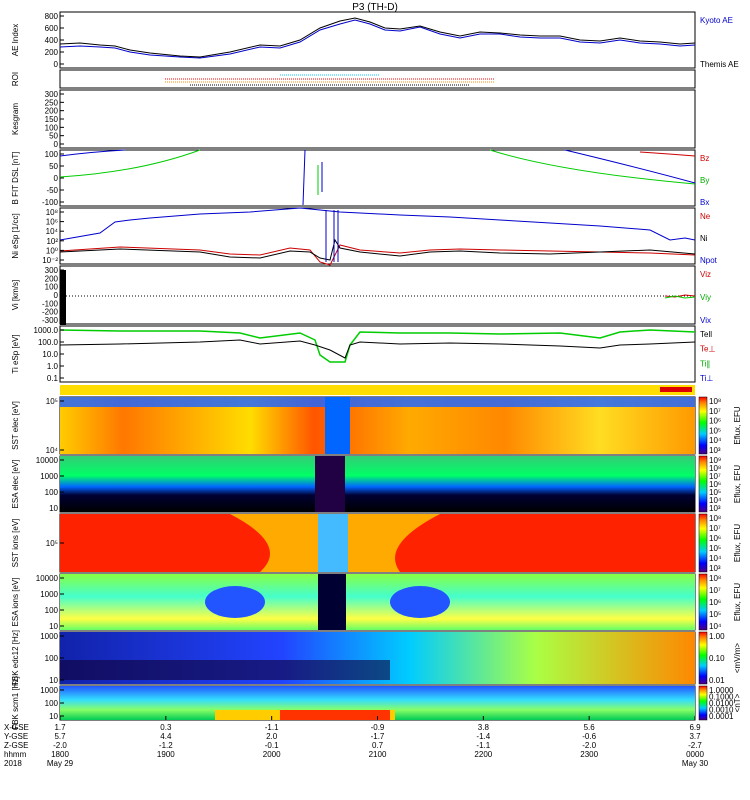  I want to click on bottom-tick-label: -0.9, so click(378, 727).